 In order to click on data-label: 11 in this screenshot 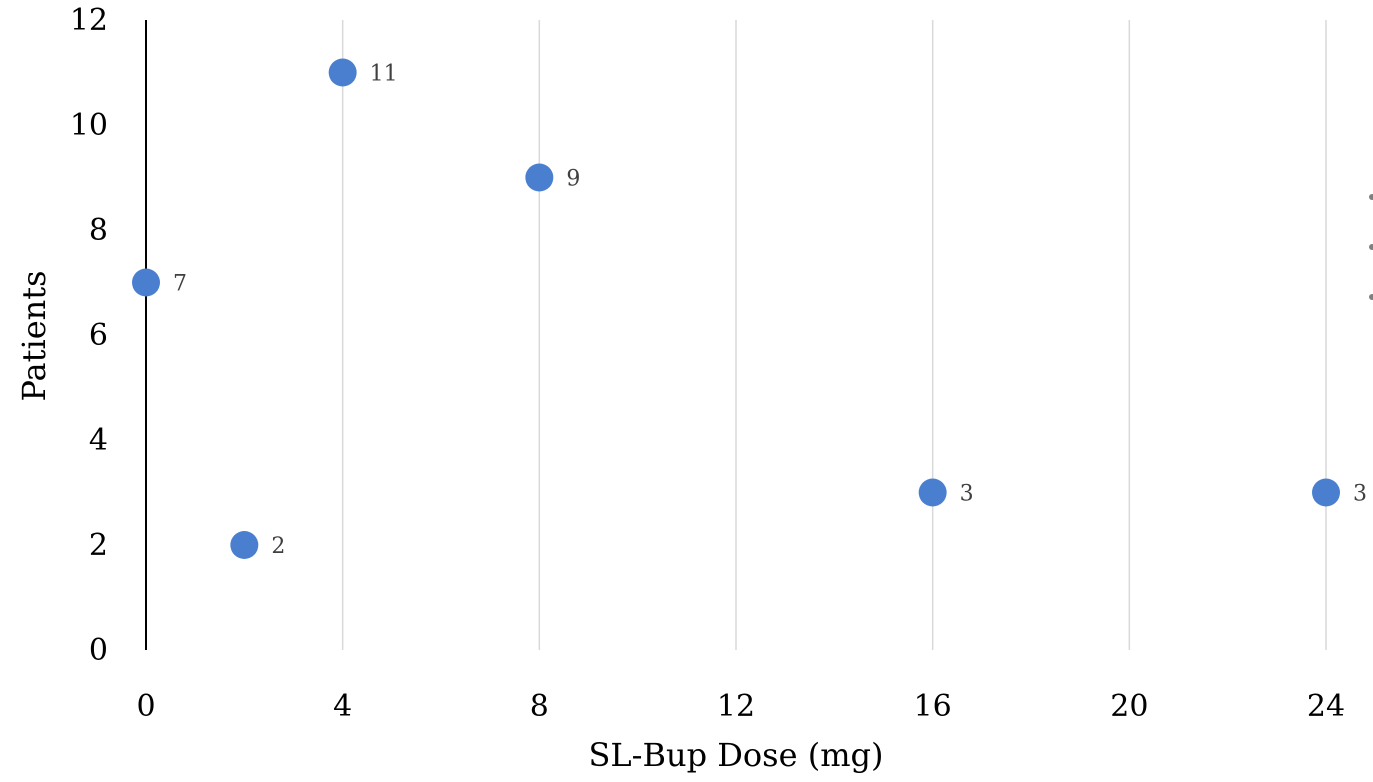, I will do `click(384, 74)`.